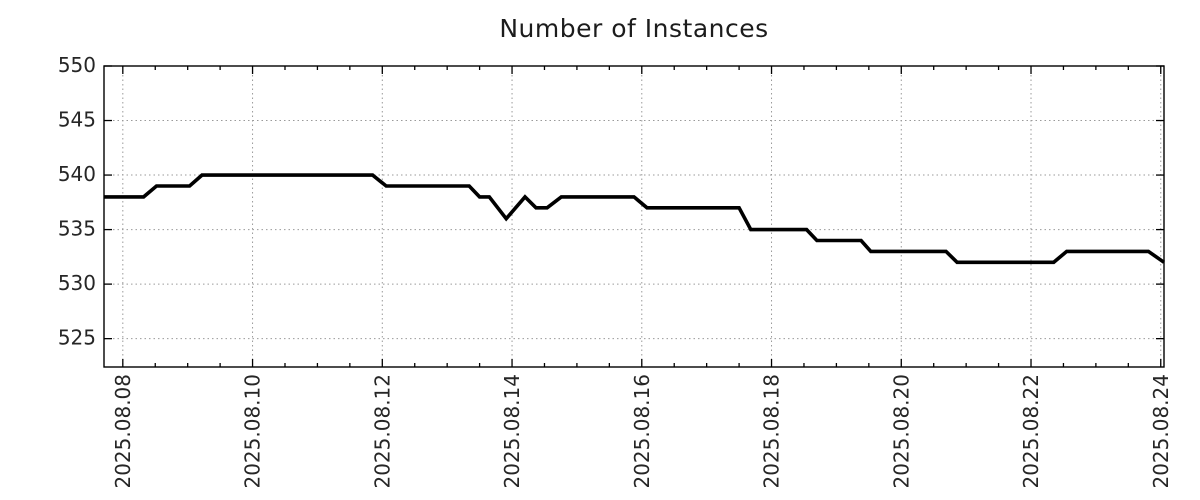 The width and height of the screenshot is (1200, 500). Describe the element at coordinates (77, 229) in the screenshot. I see `y-tick-label: 535` at that location.